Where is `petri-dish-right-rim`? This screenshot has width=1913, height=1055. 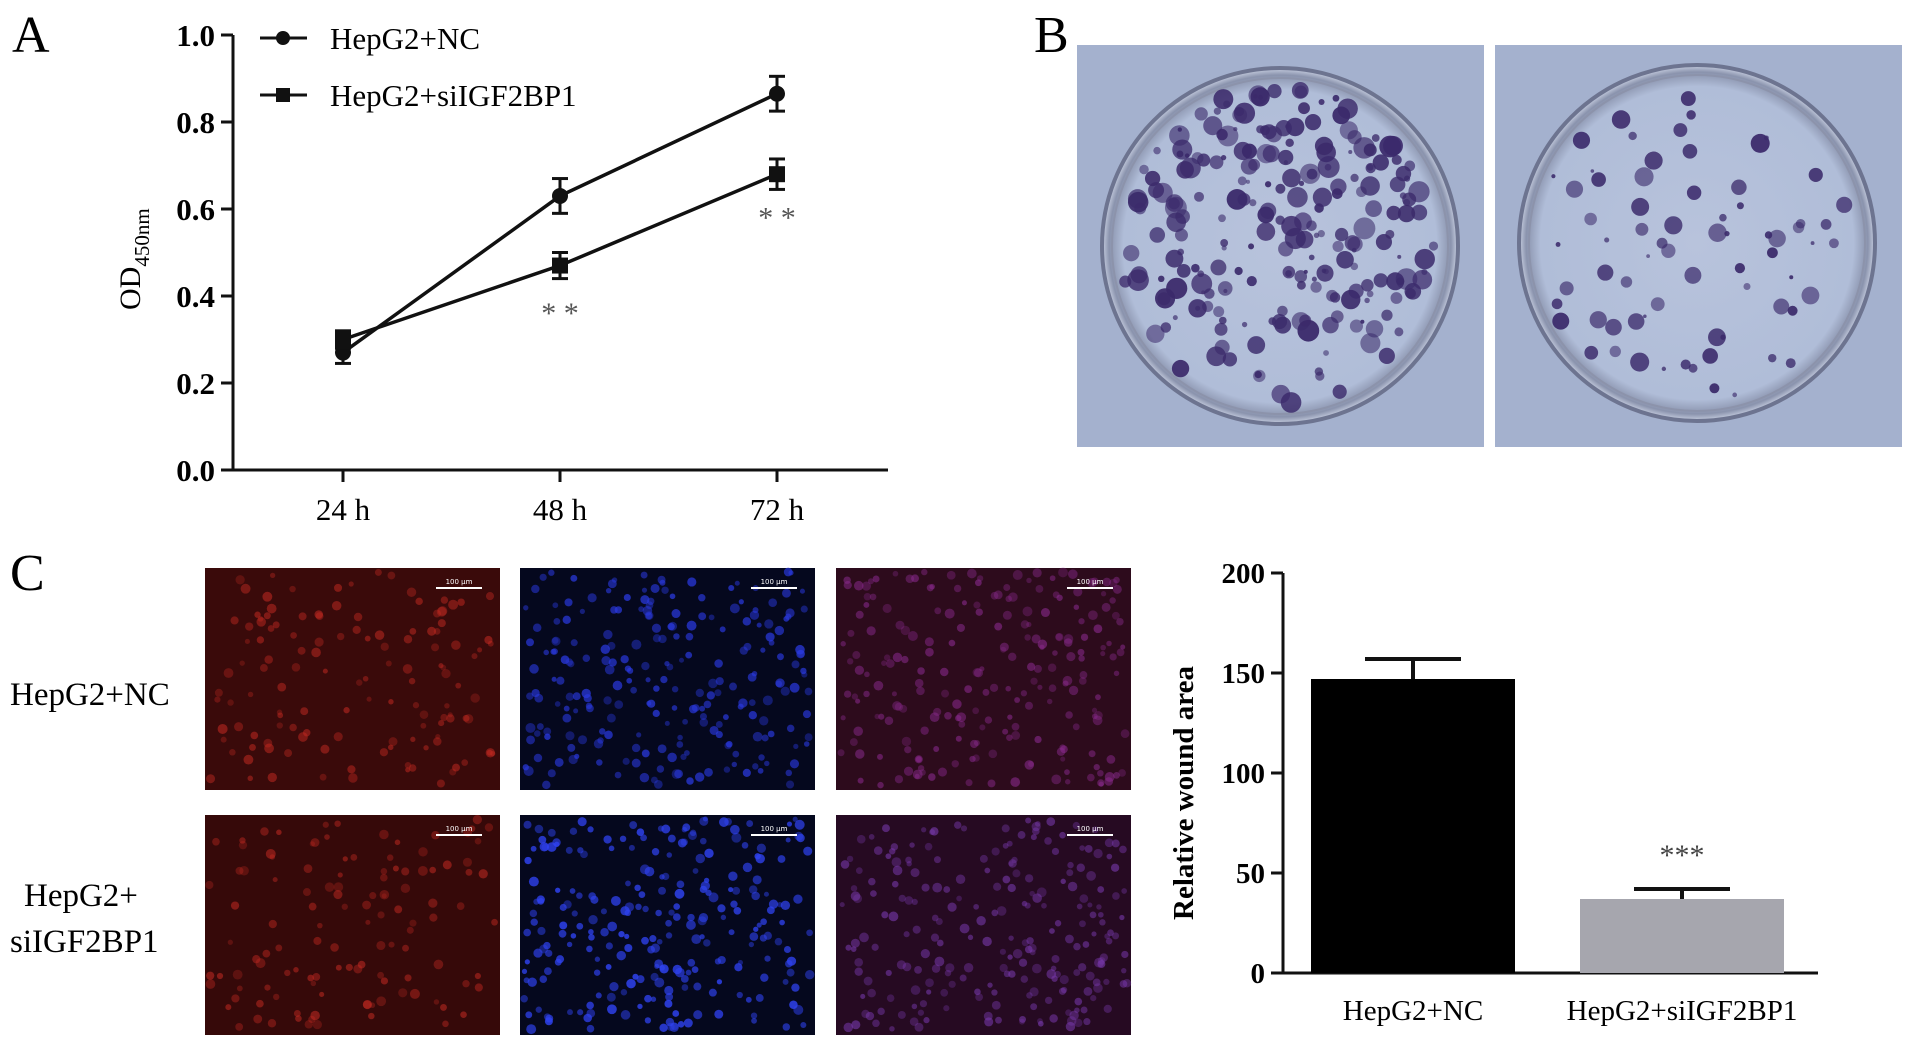
petri-dish-right-rim is located at coordinates (1697, 243).